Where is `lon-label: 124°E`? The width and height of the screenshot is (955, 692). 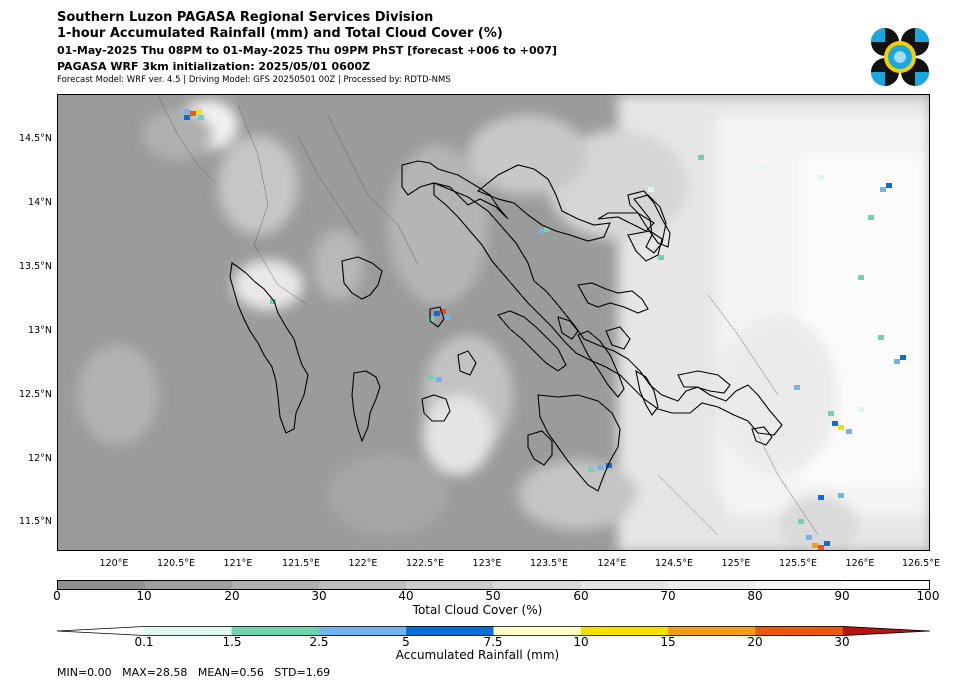 lon-label: 124°E is located at coordinates (612, 563).